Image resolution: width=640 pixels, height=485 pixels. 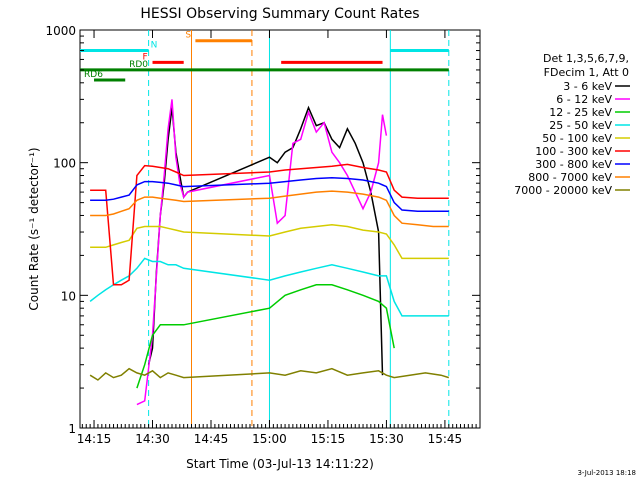 I want to click on x-tick-label-3: 15:00, so click(x=269, y=439).